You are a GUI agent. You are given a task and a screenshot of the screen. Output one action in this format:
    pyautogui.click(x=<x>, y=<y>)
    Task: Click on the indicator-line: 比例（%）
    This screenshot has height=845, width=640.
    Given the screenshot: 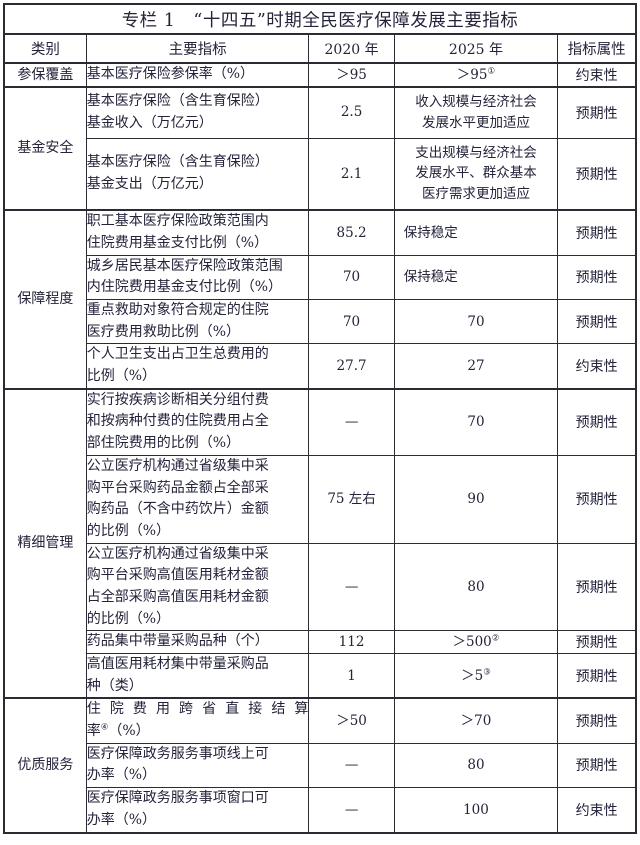 What is the action you would take?
    pyautogui.click(x=121, y=376)
    